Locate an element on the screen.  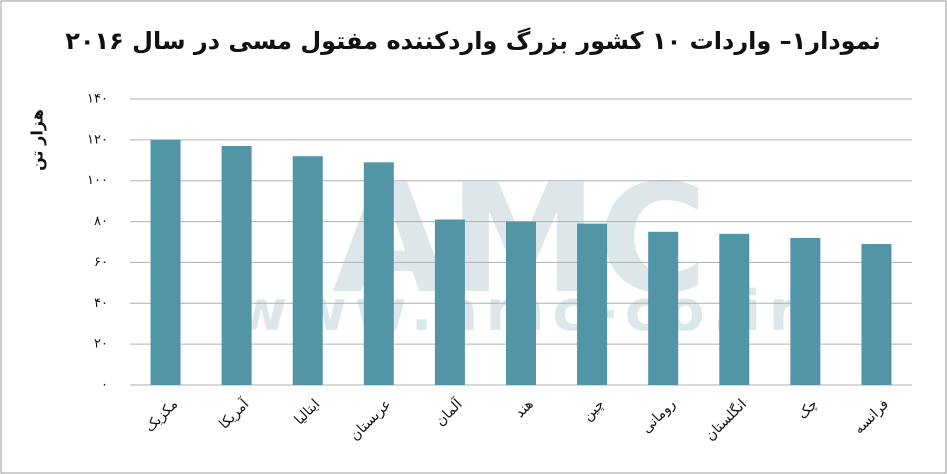
y-axis-label: هزار تن is located at coordinates (37, 140).